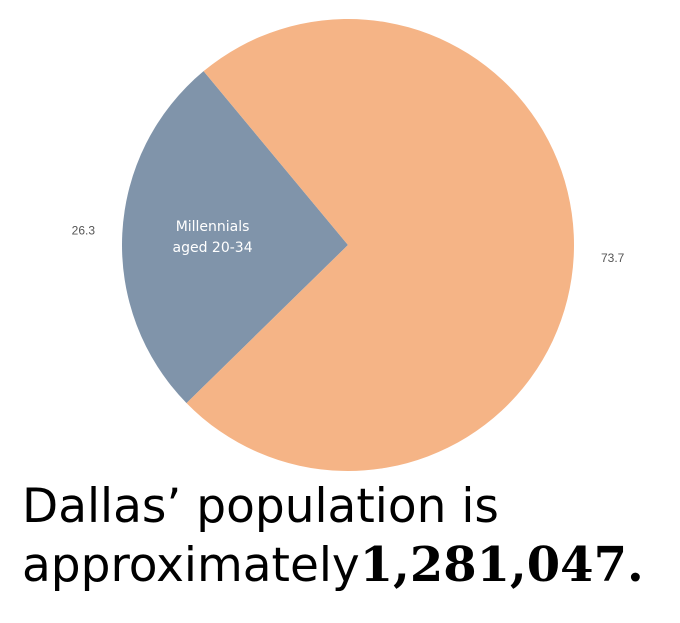 This screenshot has height=623, width=680. I want to click on value-label: 73.7, so click(613, 258).